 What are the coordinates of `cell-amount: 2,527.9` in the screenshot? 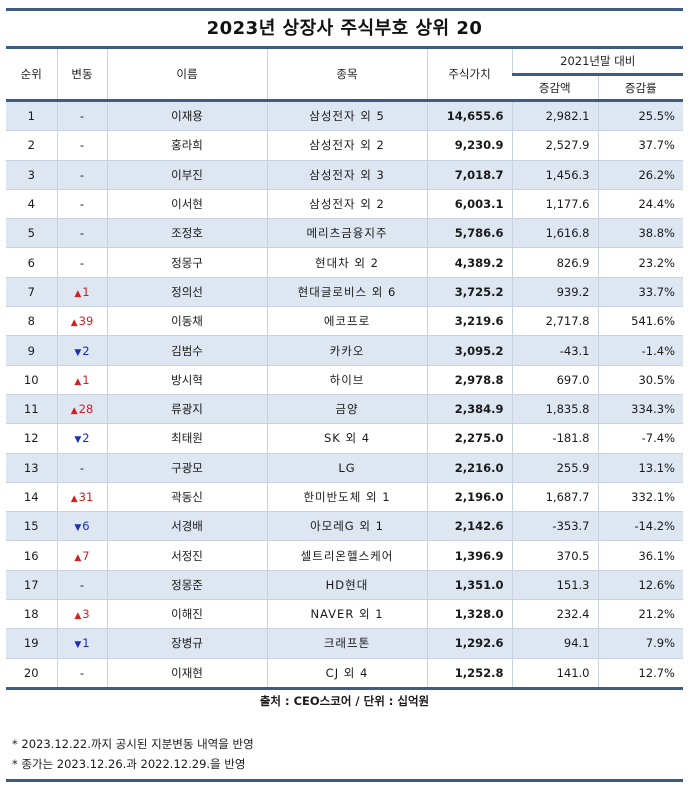 It's located at (554, 145).